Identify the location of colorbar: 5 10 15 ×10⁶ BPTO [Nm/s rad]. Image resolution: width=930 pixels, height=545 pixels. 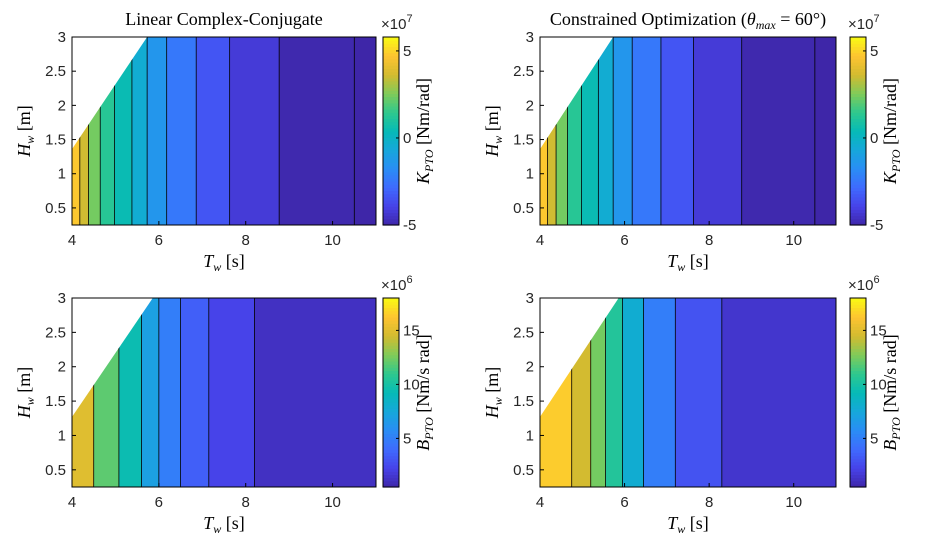
(408, 381).